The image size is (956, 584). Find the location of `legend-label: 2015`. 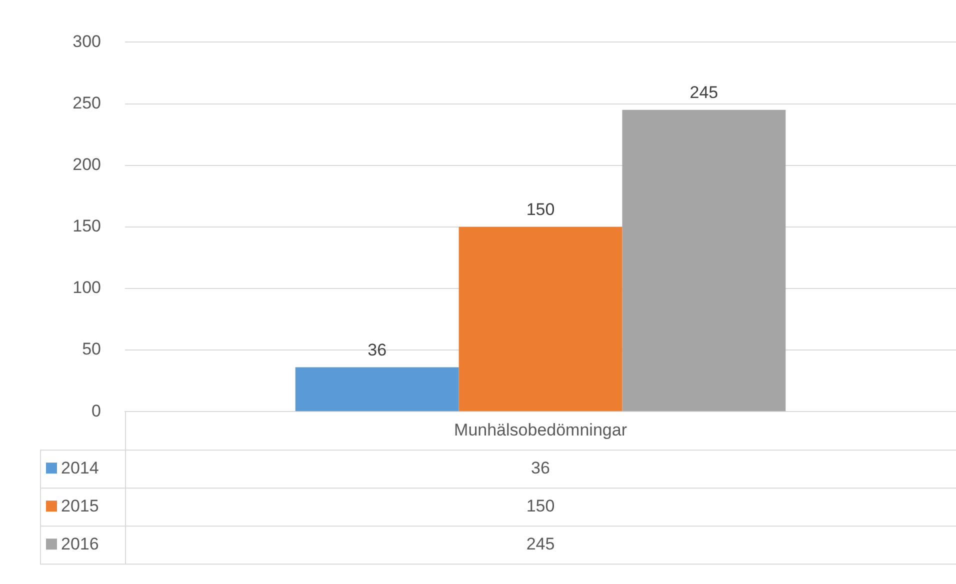

legend-label: 2015 is located at coordinates (80, 506).